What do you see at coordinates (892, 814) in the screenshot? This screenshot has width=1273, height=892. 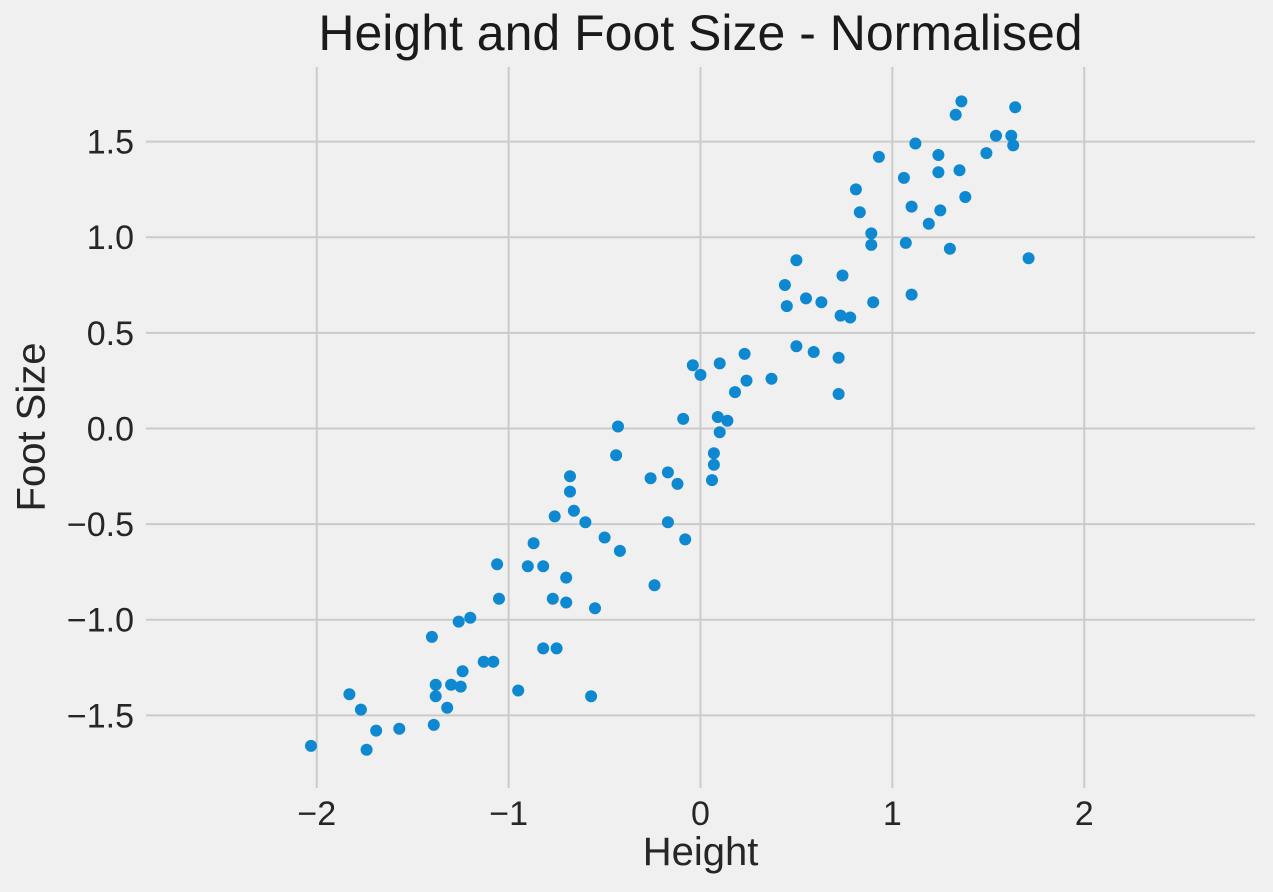 I see `x-tick-label: 1` at bounding box center [892, 814].